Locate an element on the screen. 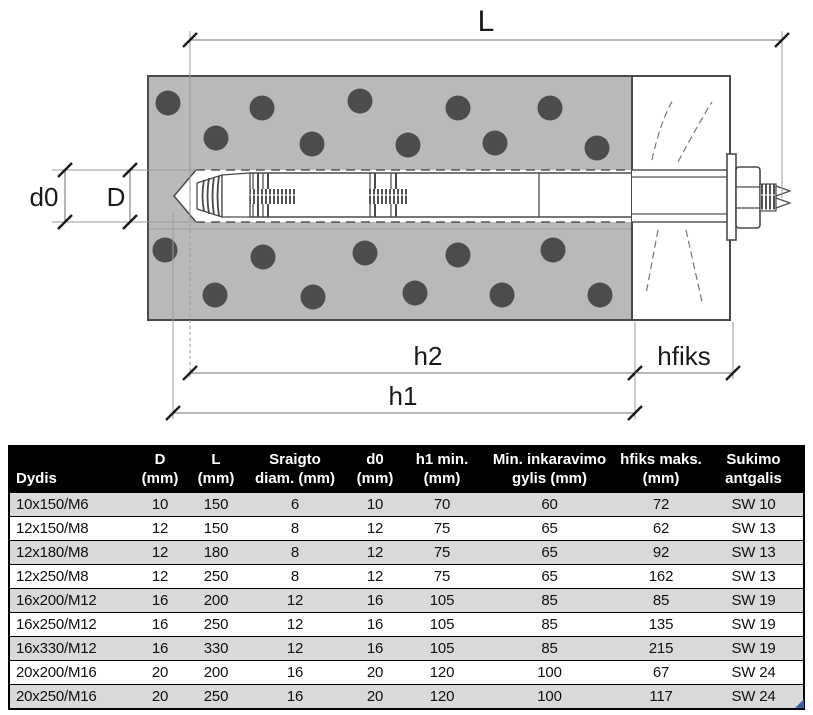  wood-grain-lines is located at coordinates (679, 200).